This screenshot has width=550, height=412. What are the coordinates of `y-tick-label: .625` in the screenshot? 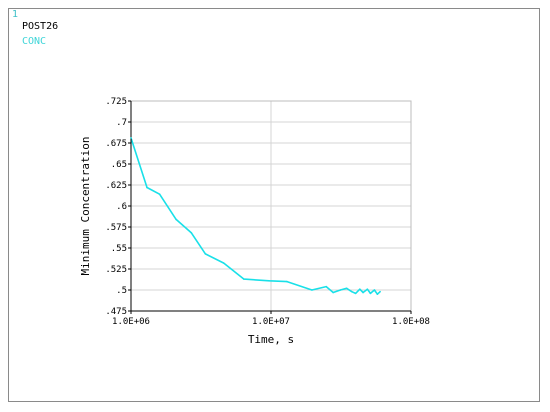 It's located at (116, 186).